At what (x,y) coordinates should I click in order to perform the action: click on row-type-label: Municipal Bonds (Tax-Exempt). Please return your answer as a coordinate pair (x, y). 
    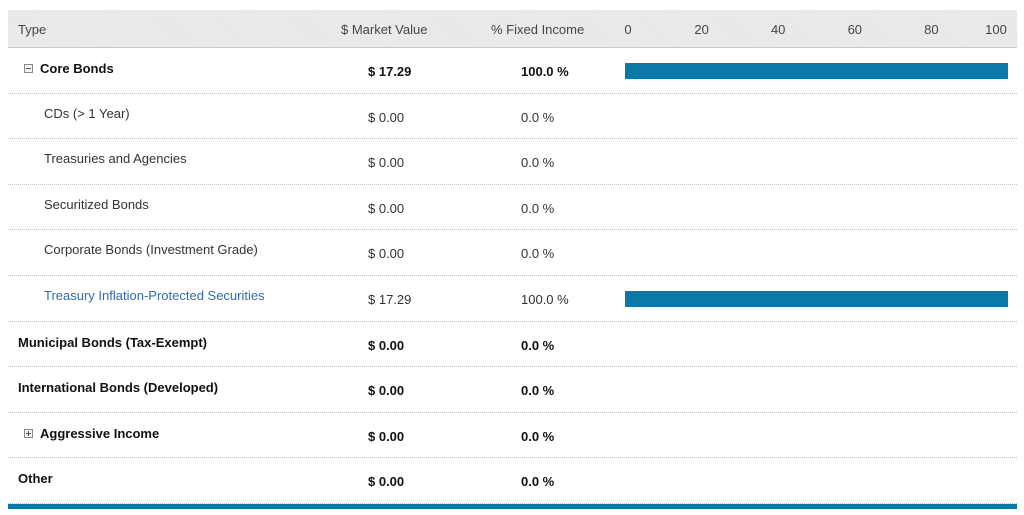
    Looking at the image, I should click on (112, 342).